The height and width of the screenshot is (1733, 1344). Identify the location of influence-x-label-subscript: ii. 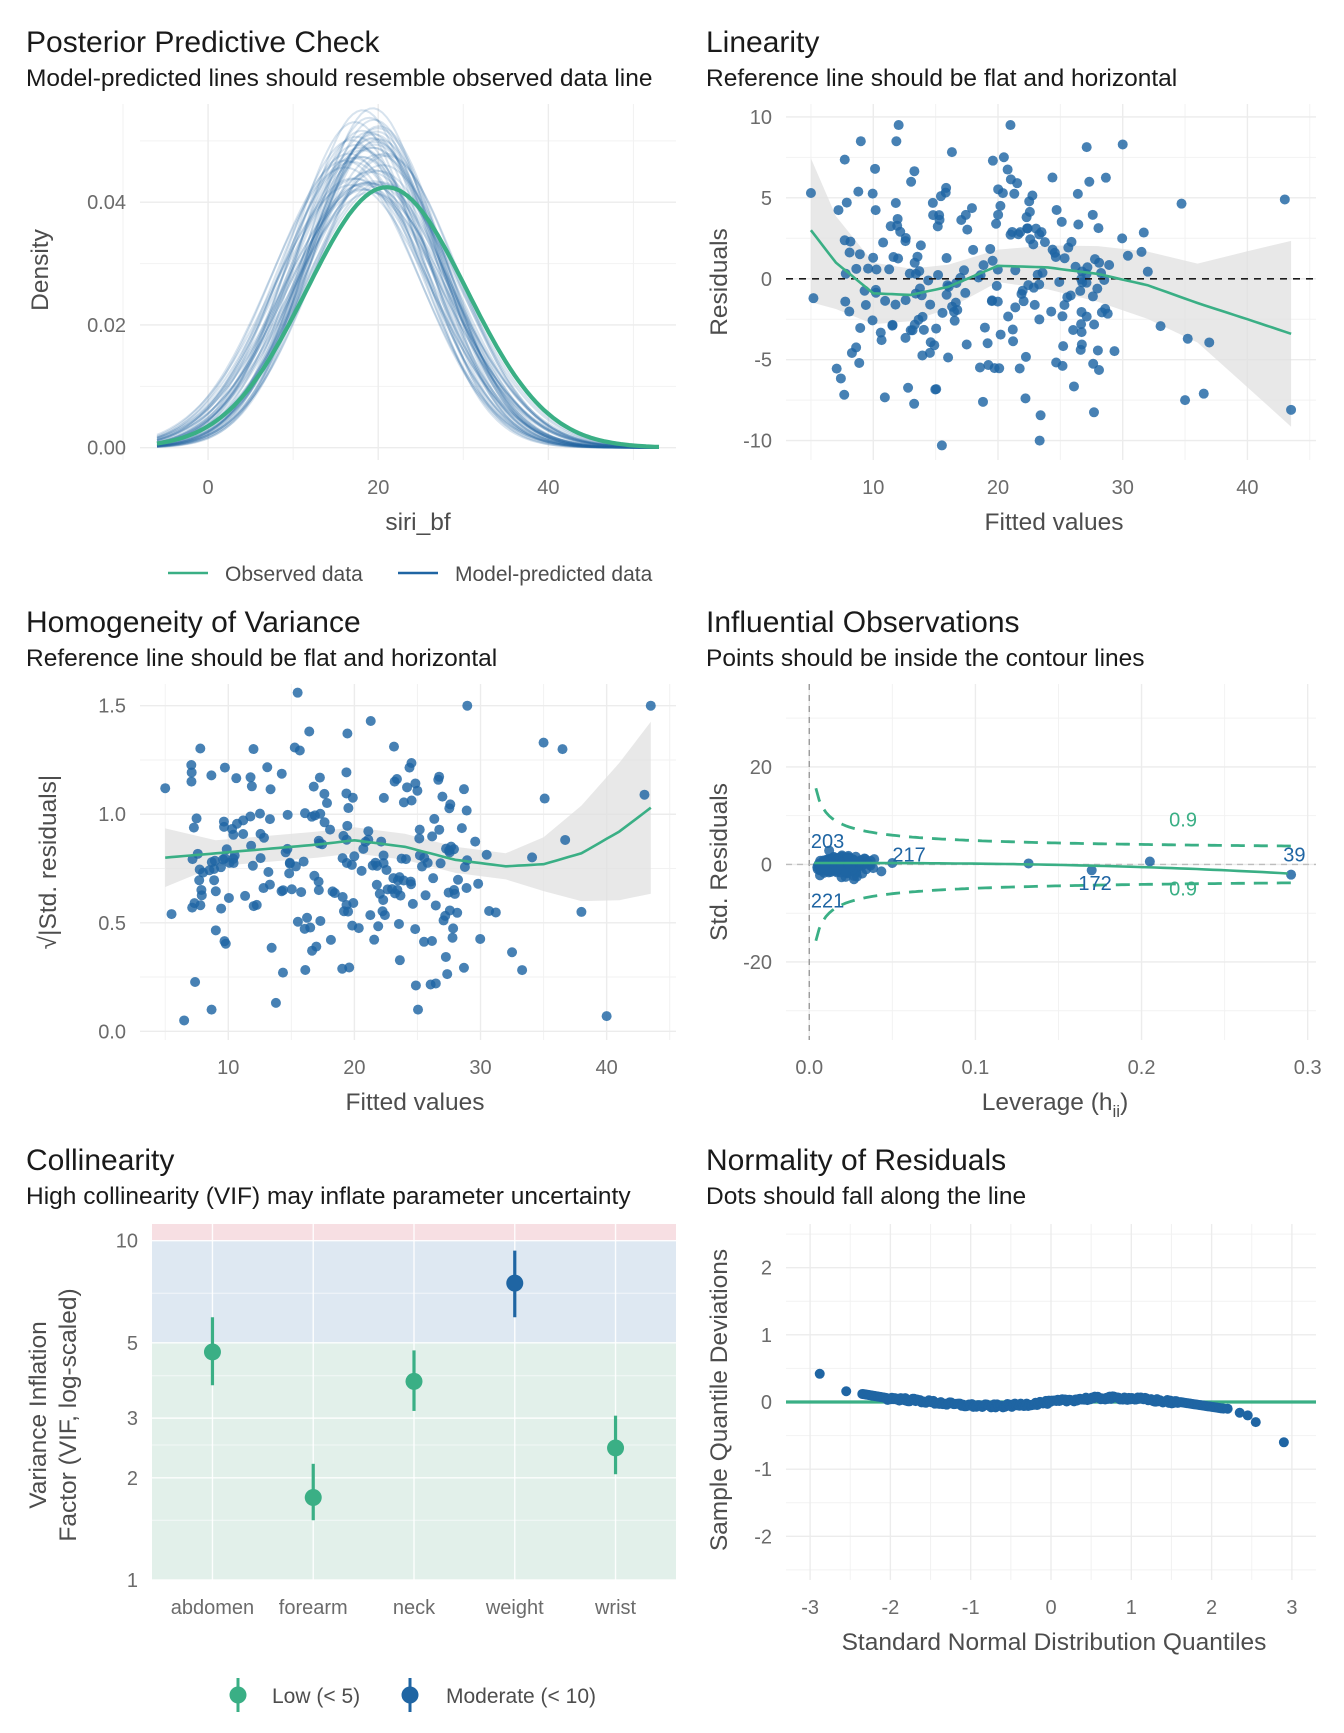
(1117, 1111).